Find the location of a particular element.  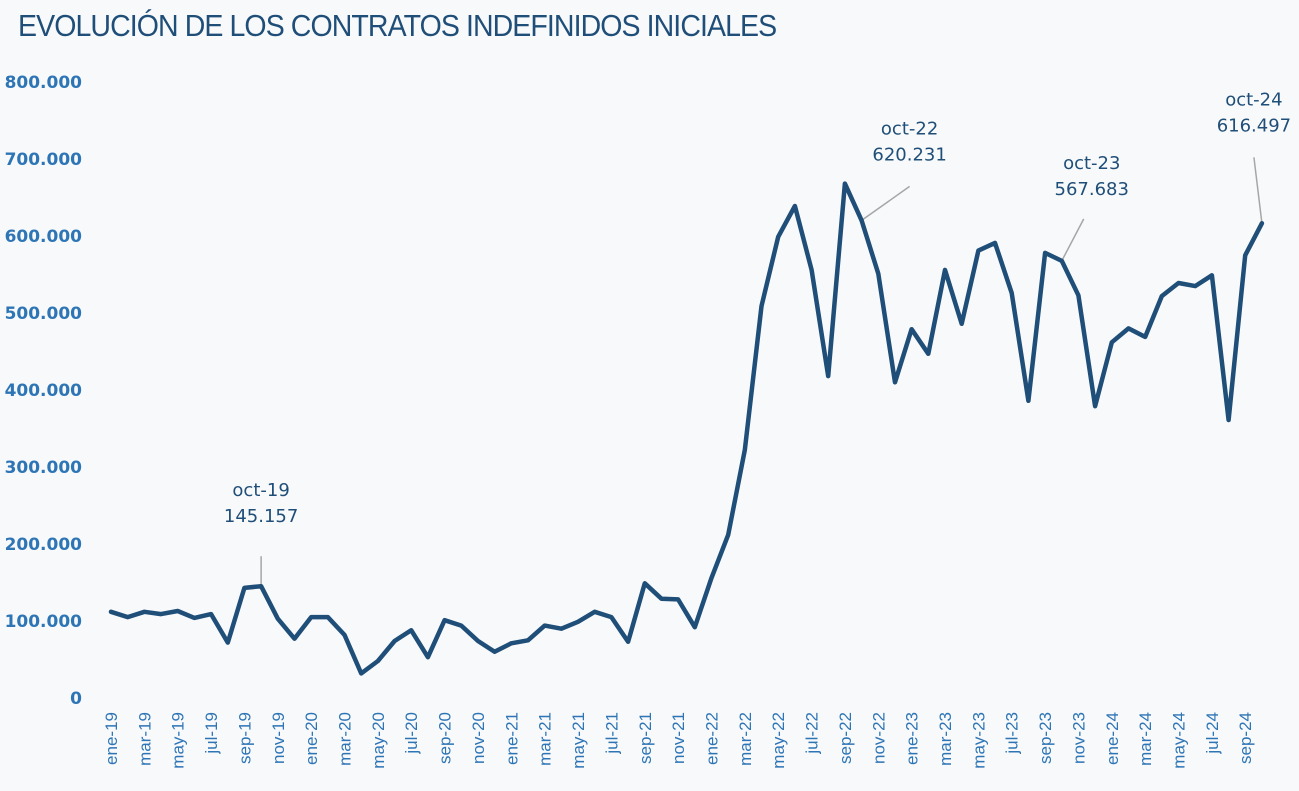

x-tick-label: may-19 is located at coordinates (178, 740).